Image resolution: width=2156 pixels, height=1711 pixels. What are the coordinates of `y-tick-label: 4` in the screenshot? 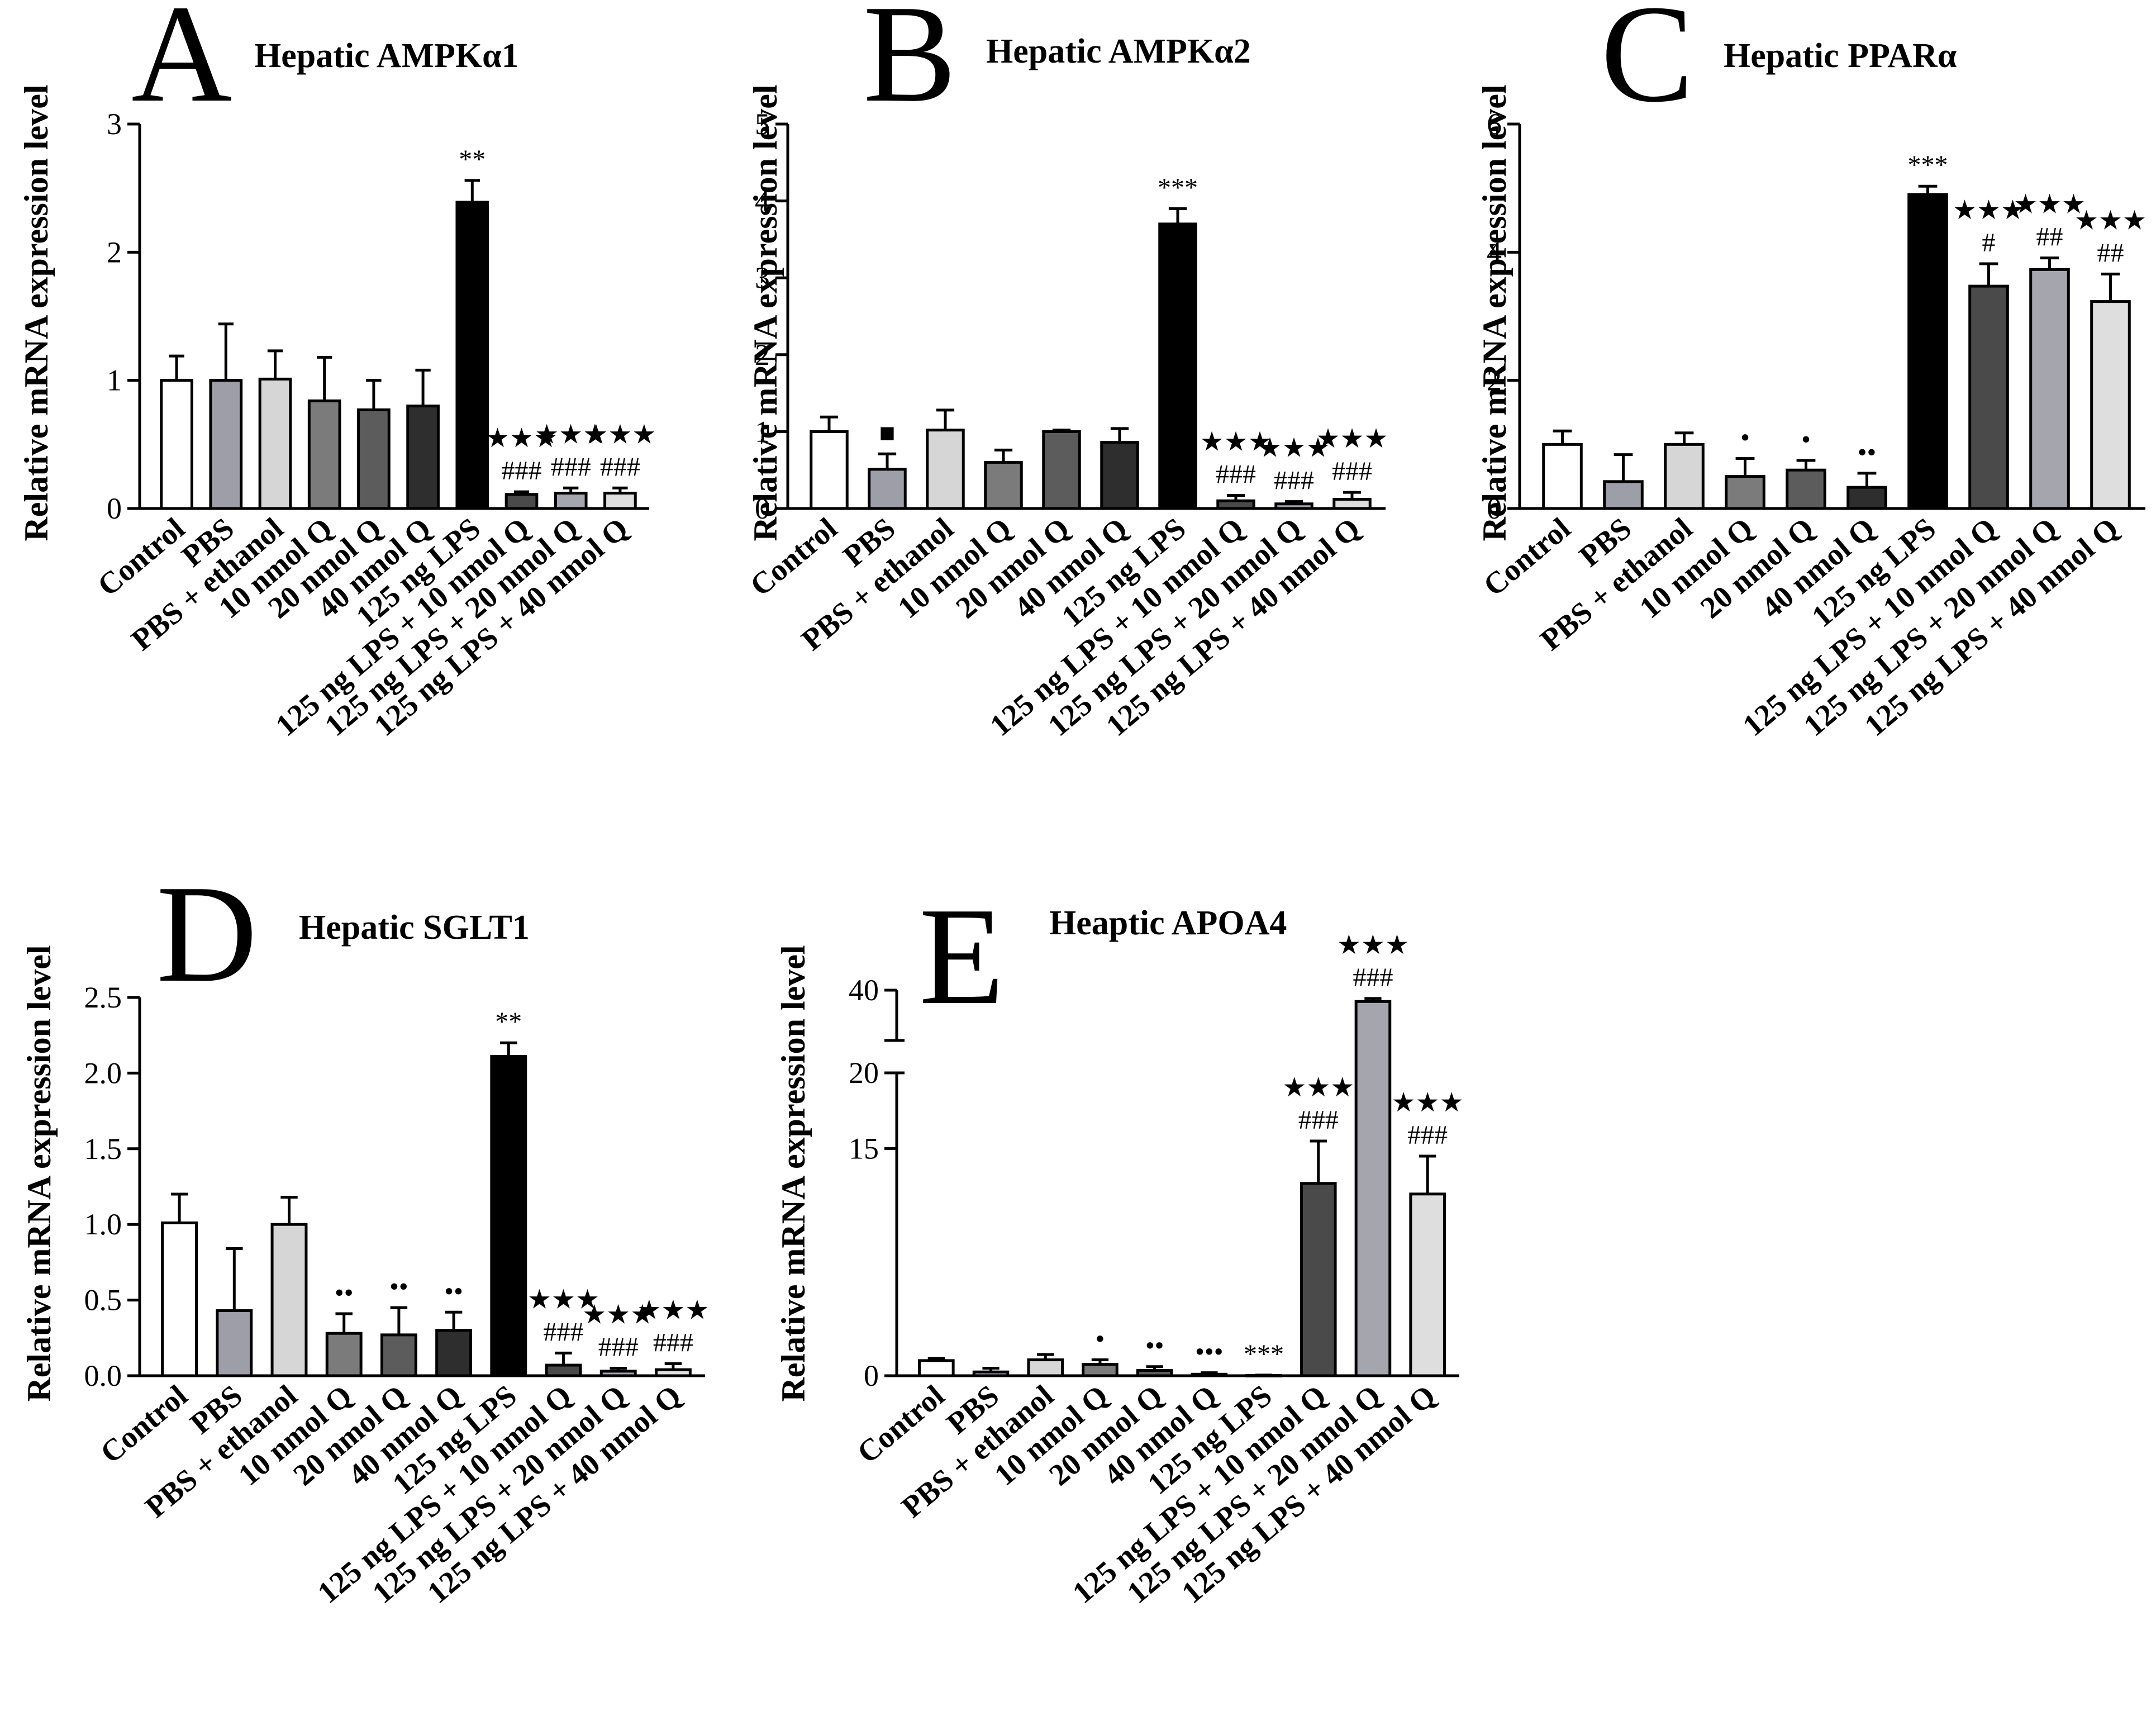 It's located at (1494, 252).